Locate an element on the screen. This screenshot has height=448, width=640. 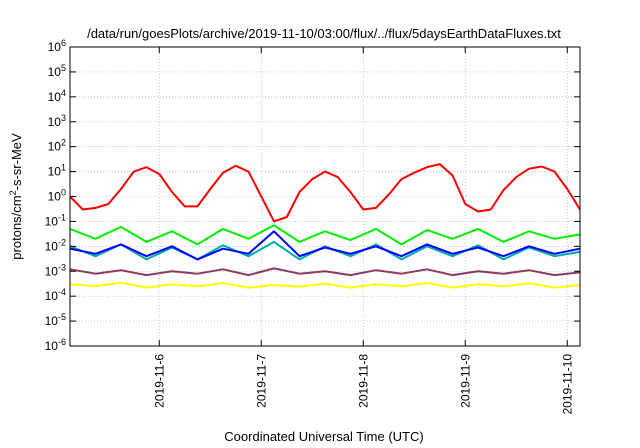
x-tick-label: 2019-11-7 is located at coordinates (261, 381).